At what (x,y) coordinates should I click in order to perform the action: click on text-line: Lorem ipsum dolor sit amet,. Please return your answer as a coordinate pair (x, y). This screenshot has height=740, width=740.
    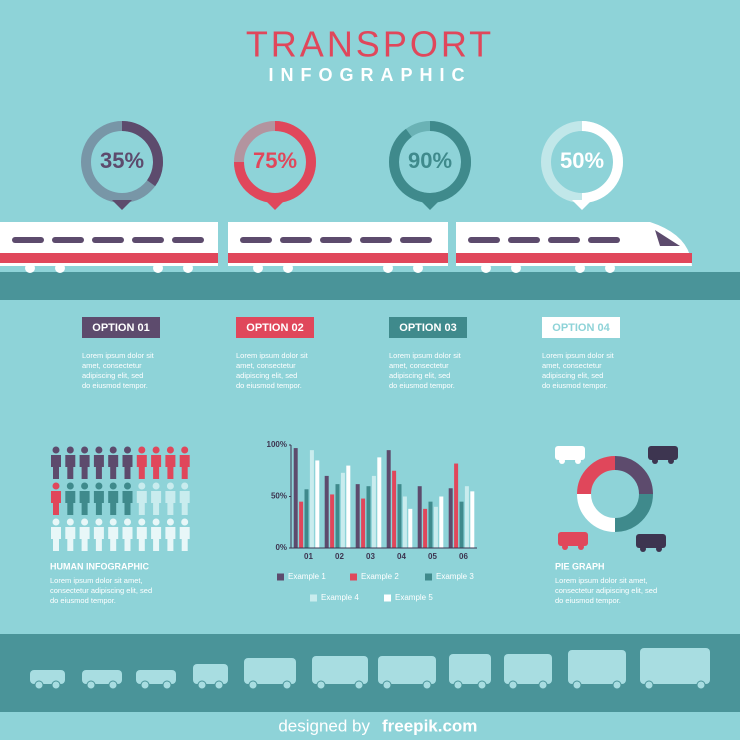
    Looking at the image, I should click on (96, 580).